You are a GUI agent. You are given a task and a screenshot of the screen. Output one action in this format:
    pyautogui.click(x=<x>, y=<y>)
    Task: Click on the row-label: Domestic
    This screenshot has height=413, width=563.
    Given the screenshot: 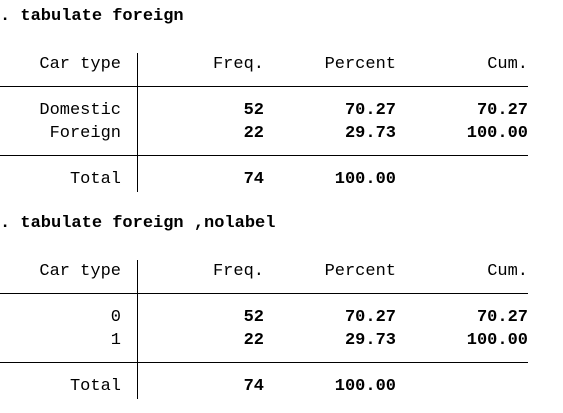 What is the action you would take?
    pyautogui.click(x=80, y=110)
    